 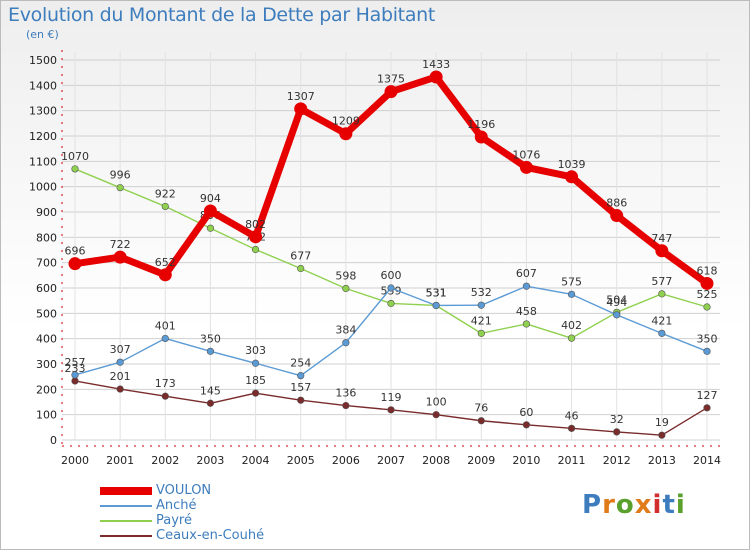 What do you see at coordinates (165, 206) in the screenshot?
I see `data-point-payr-2002` at bounding box center [165, 206].